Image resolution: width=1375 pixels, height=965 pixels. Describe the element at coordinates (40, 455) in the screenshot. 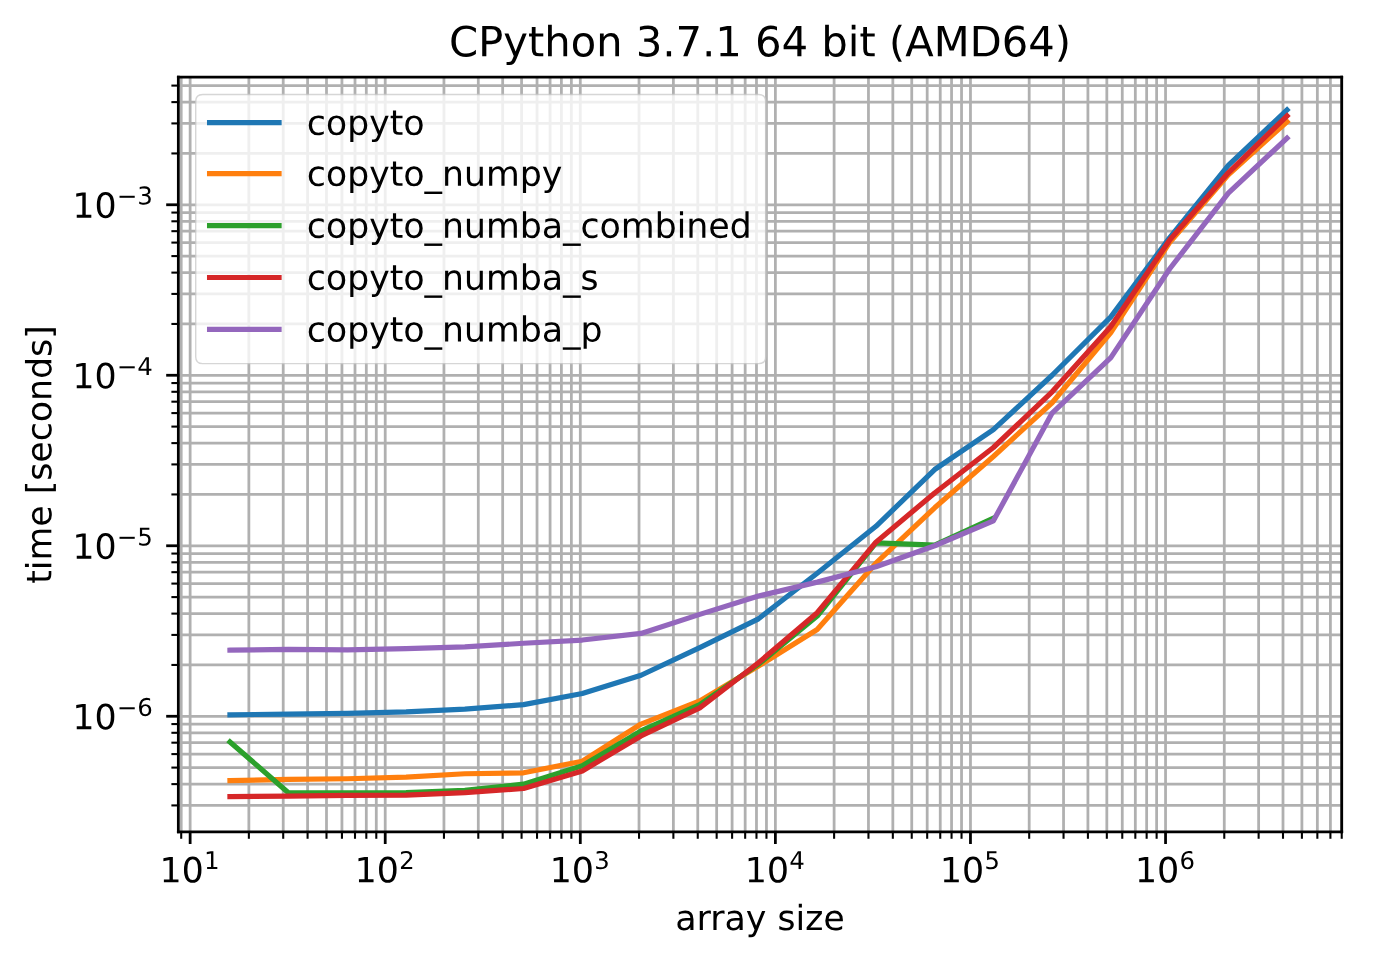

I see `y-axis-title: time [seconds]` at that location.